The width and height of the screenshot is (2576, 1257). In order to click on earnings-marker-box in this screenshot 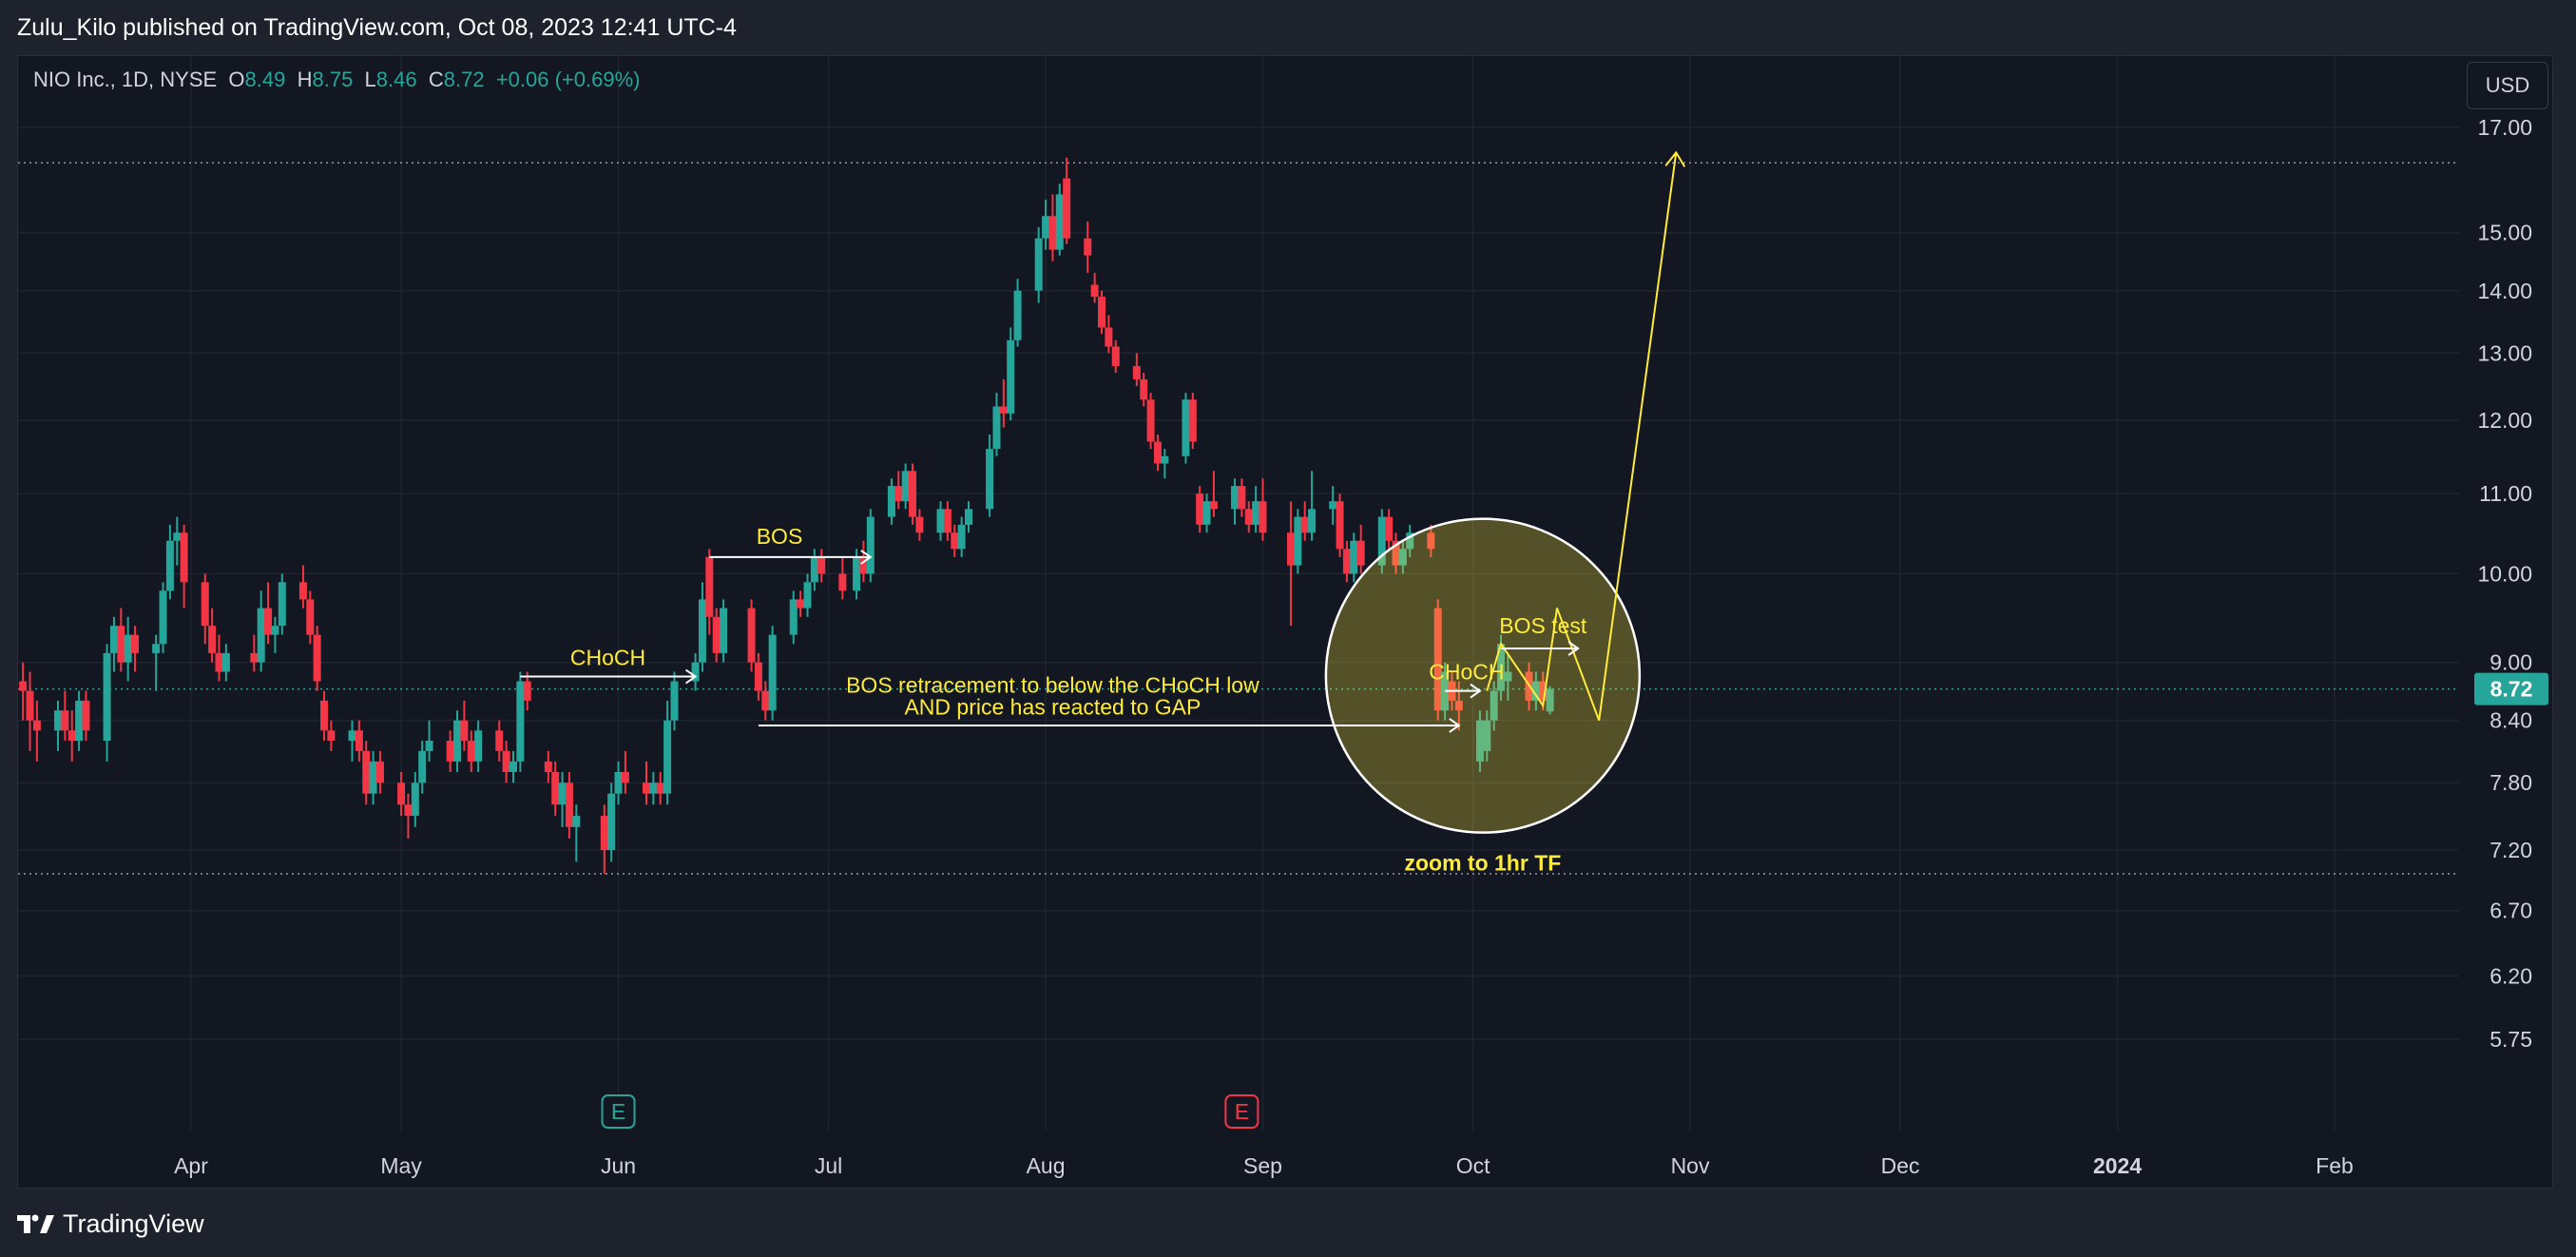, I will do `click(1241, 1111)`.